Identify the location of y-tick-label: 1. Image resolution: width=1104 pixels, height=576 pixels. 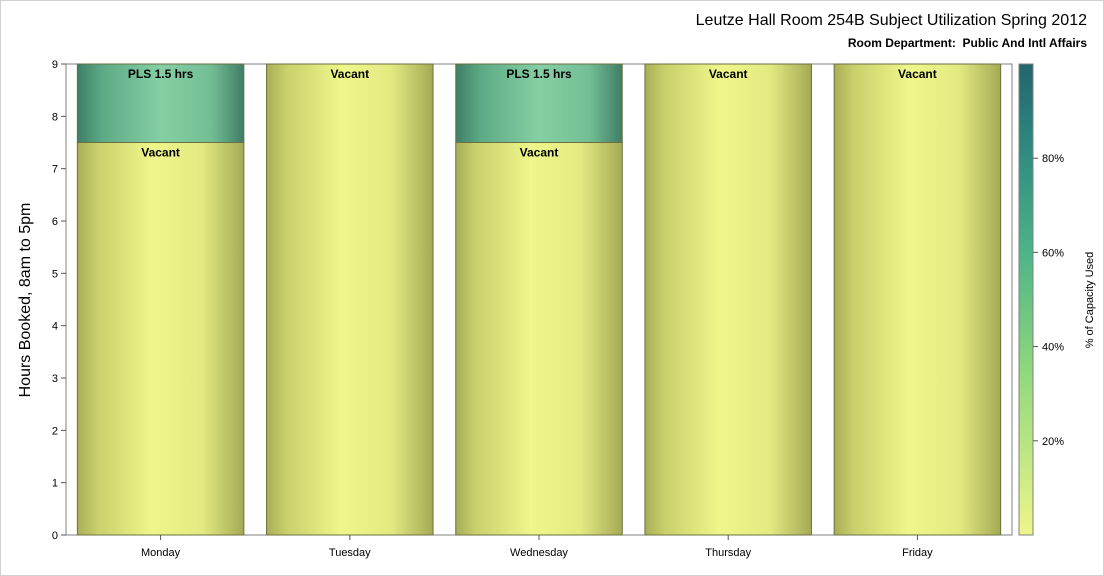
(55, 484).